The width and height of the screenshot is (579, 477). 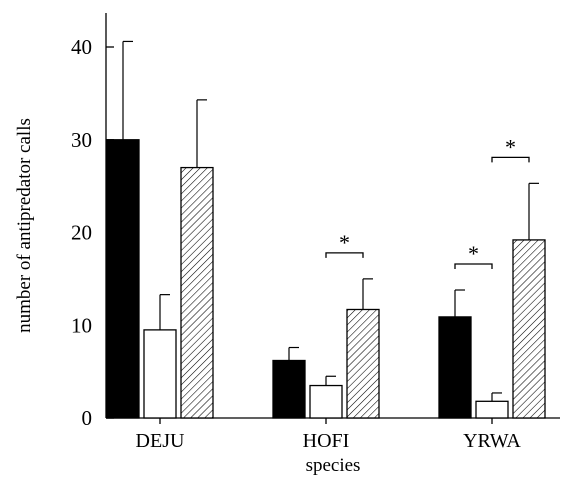 What do you see at coordinates (326, 441) in the screenshot?
I see `x-category-label: HOFI` at bounding box center [326, 441].